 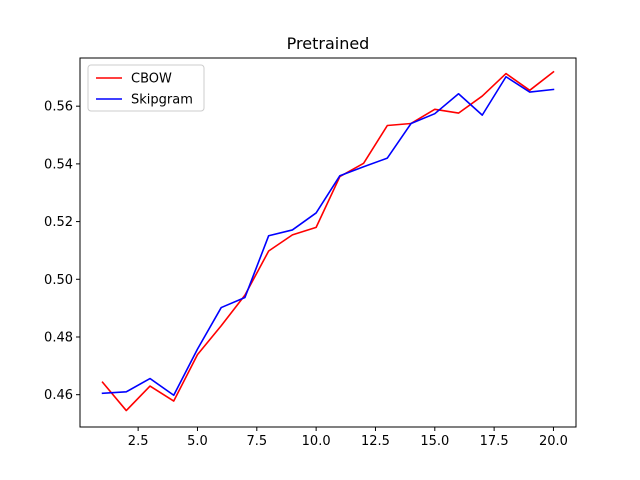 I want to click on y-tick-label: 0.50, so click(x=58, y=280).